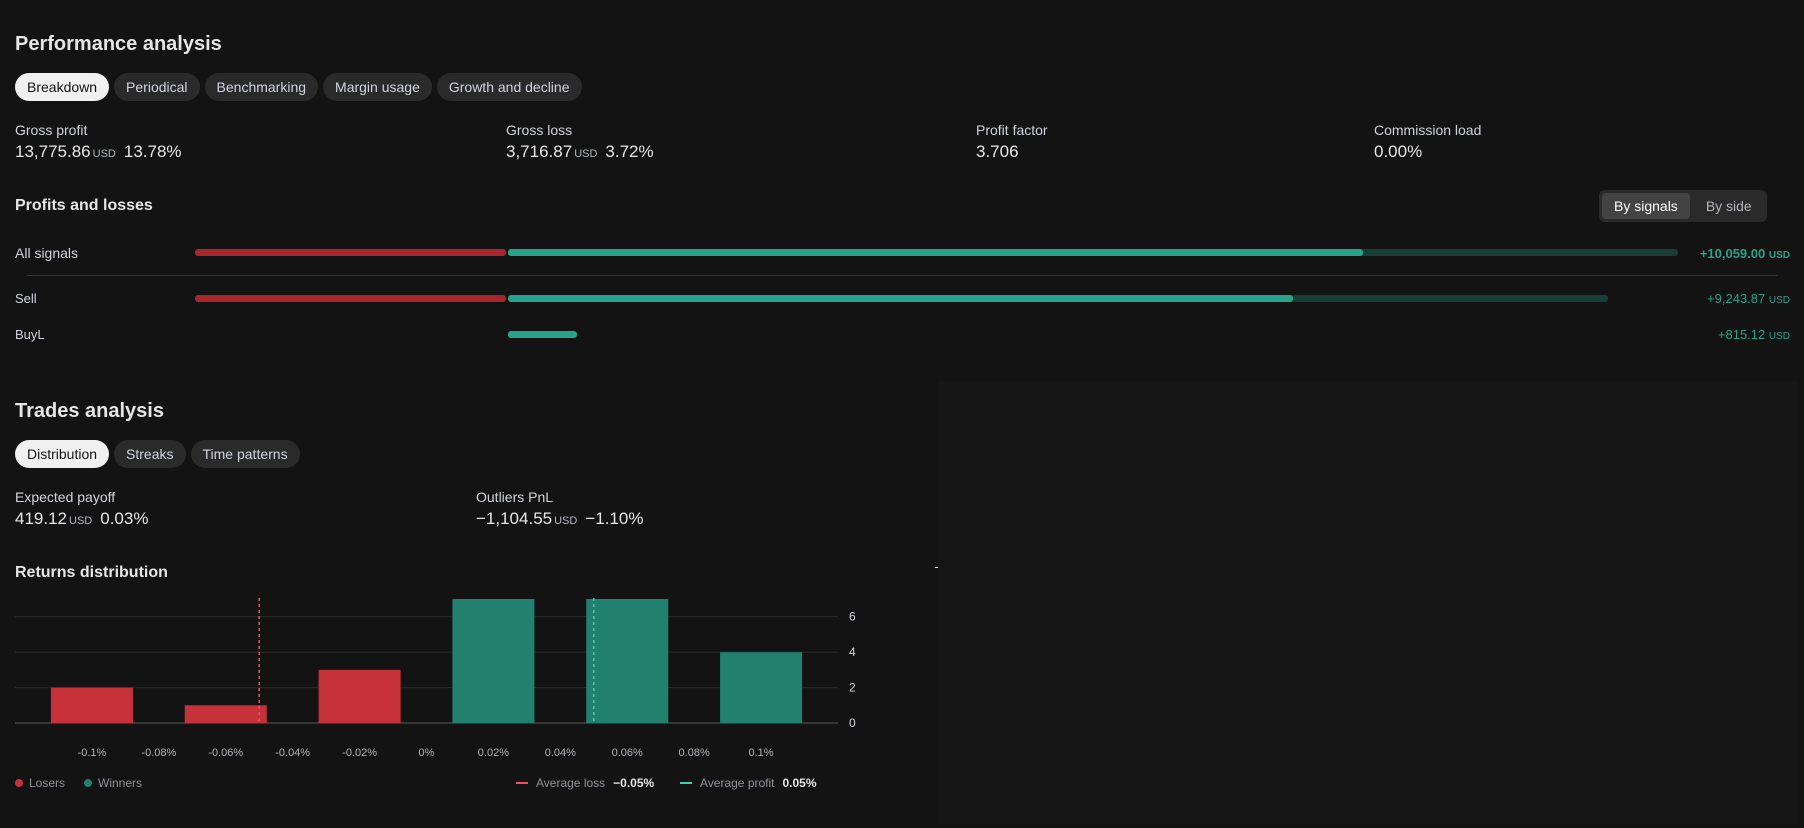  I want to click on stat-commission-load: Commission load 0.00%, so click(1427, 142).